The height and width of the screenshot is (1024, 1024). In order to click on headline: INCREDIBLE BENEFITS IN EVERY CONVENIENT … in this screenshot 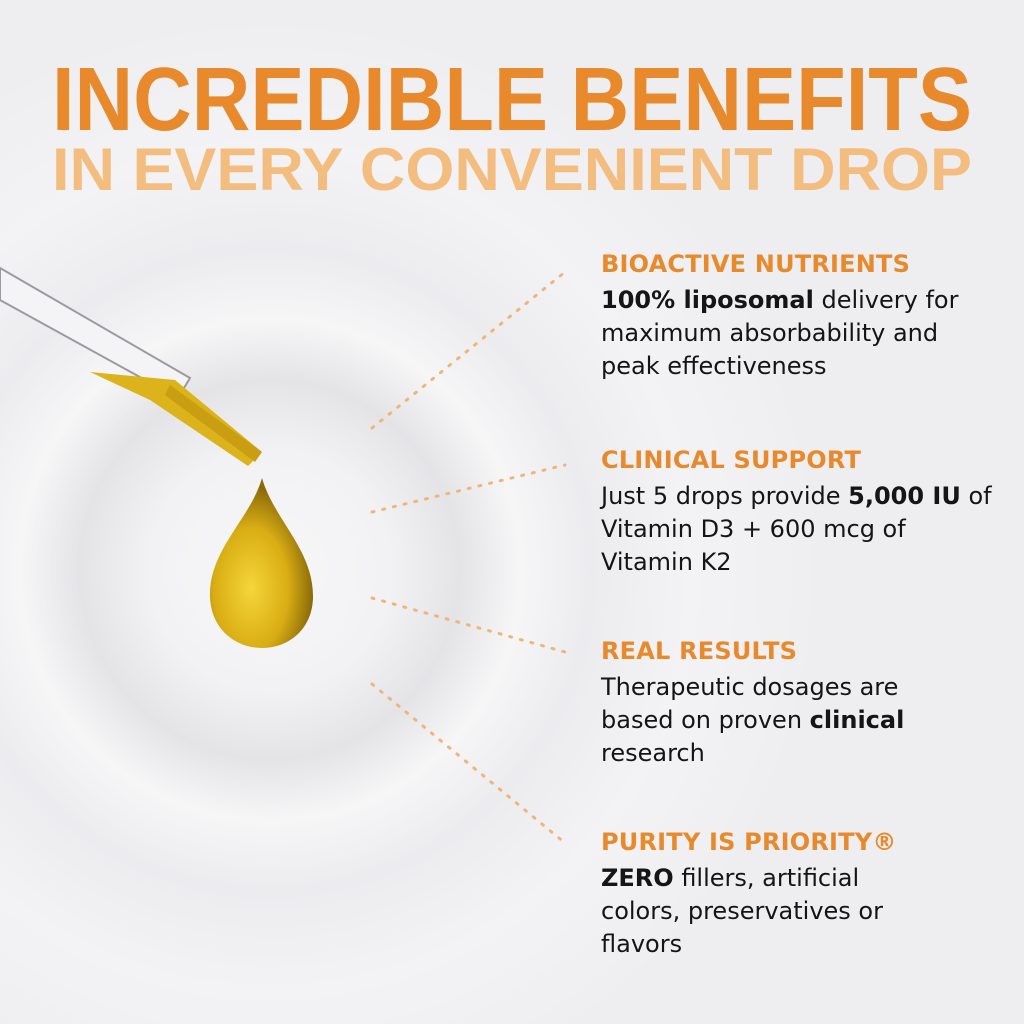, I will do `click(512, 126)`.